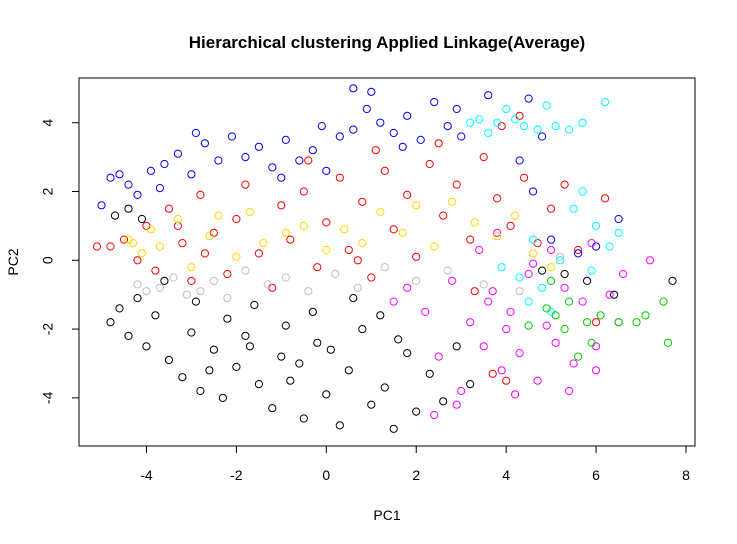 The width and height of the screenshot is (737, 544). I want to click on y-tick-label: 4, so click(48, 123).